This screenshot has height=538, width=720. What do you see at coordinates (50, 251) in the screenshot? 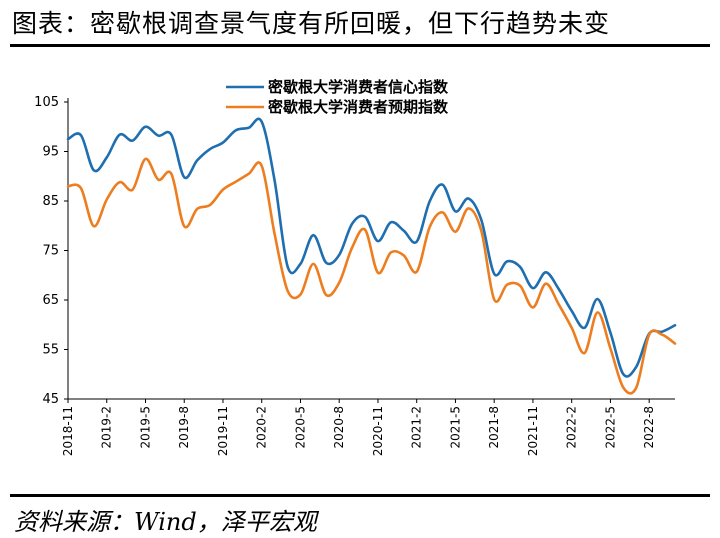
I see `y-tick-label: 75` at bounding box center [50, 251].